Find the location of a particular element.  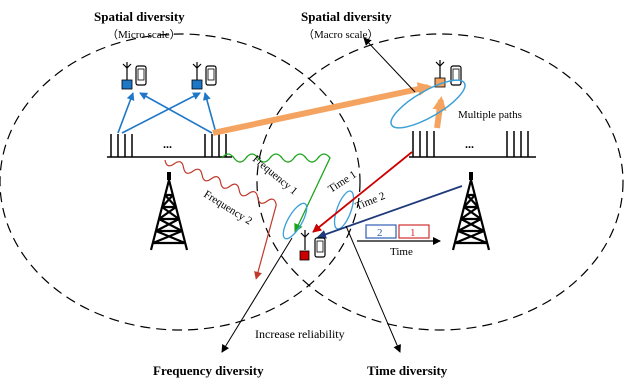

macro-device is located at coordinates (448, 74).